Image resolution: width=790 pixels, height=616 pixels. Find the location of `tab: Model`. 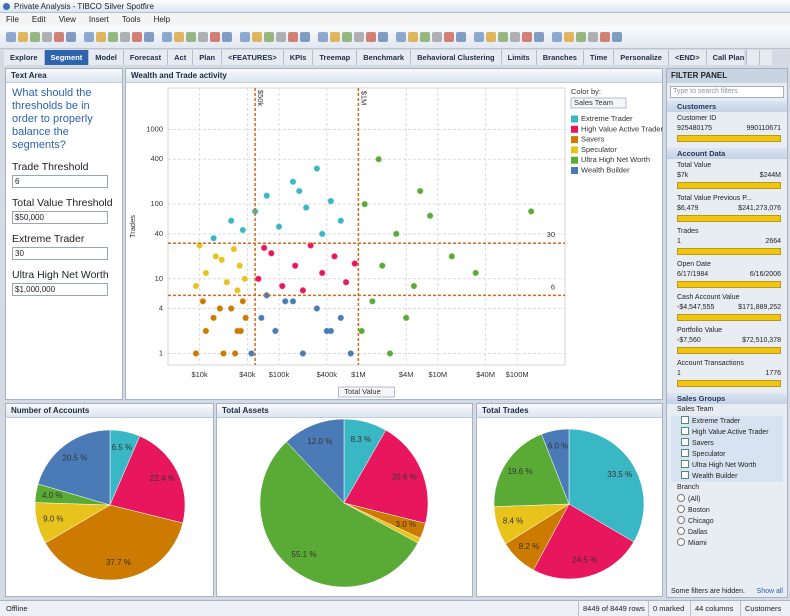

tab: Model is located at coordinates (106, 57).